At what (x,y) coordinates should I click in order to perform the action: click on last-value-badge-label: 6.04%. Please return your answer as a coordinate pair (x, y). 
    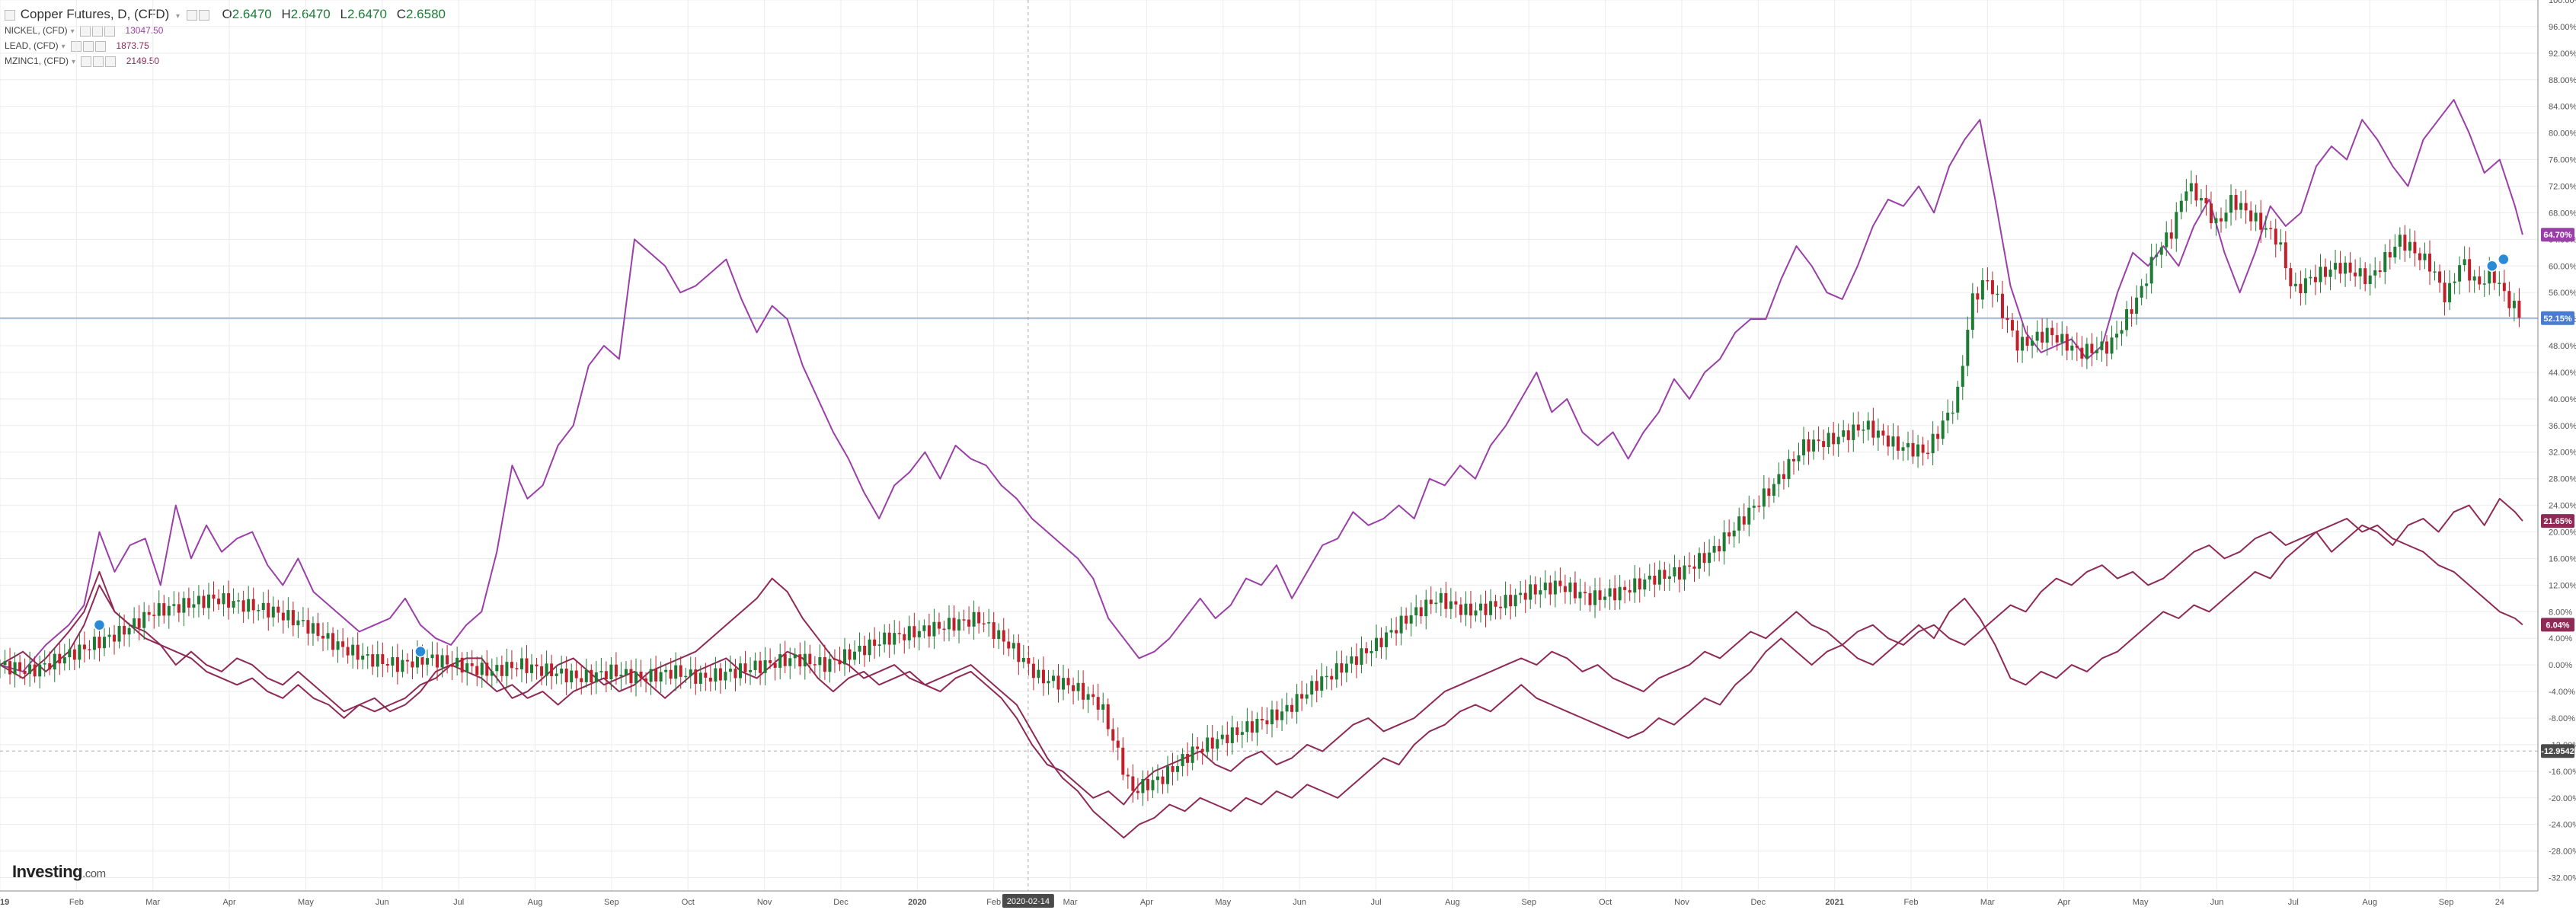
    Looking at the image, I should click on (2558, 625).